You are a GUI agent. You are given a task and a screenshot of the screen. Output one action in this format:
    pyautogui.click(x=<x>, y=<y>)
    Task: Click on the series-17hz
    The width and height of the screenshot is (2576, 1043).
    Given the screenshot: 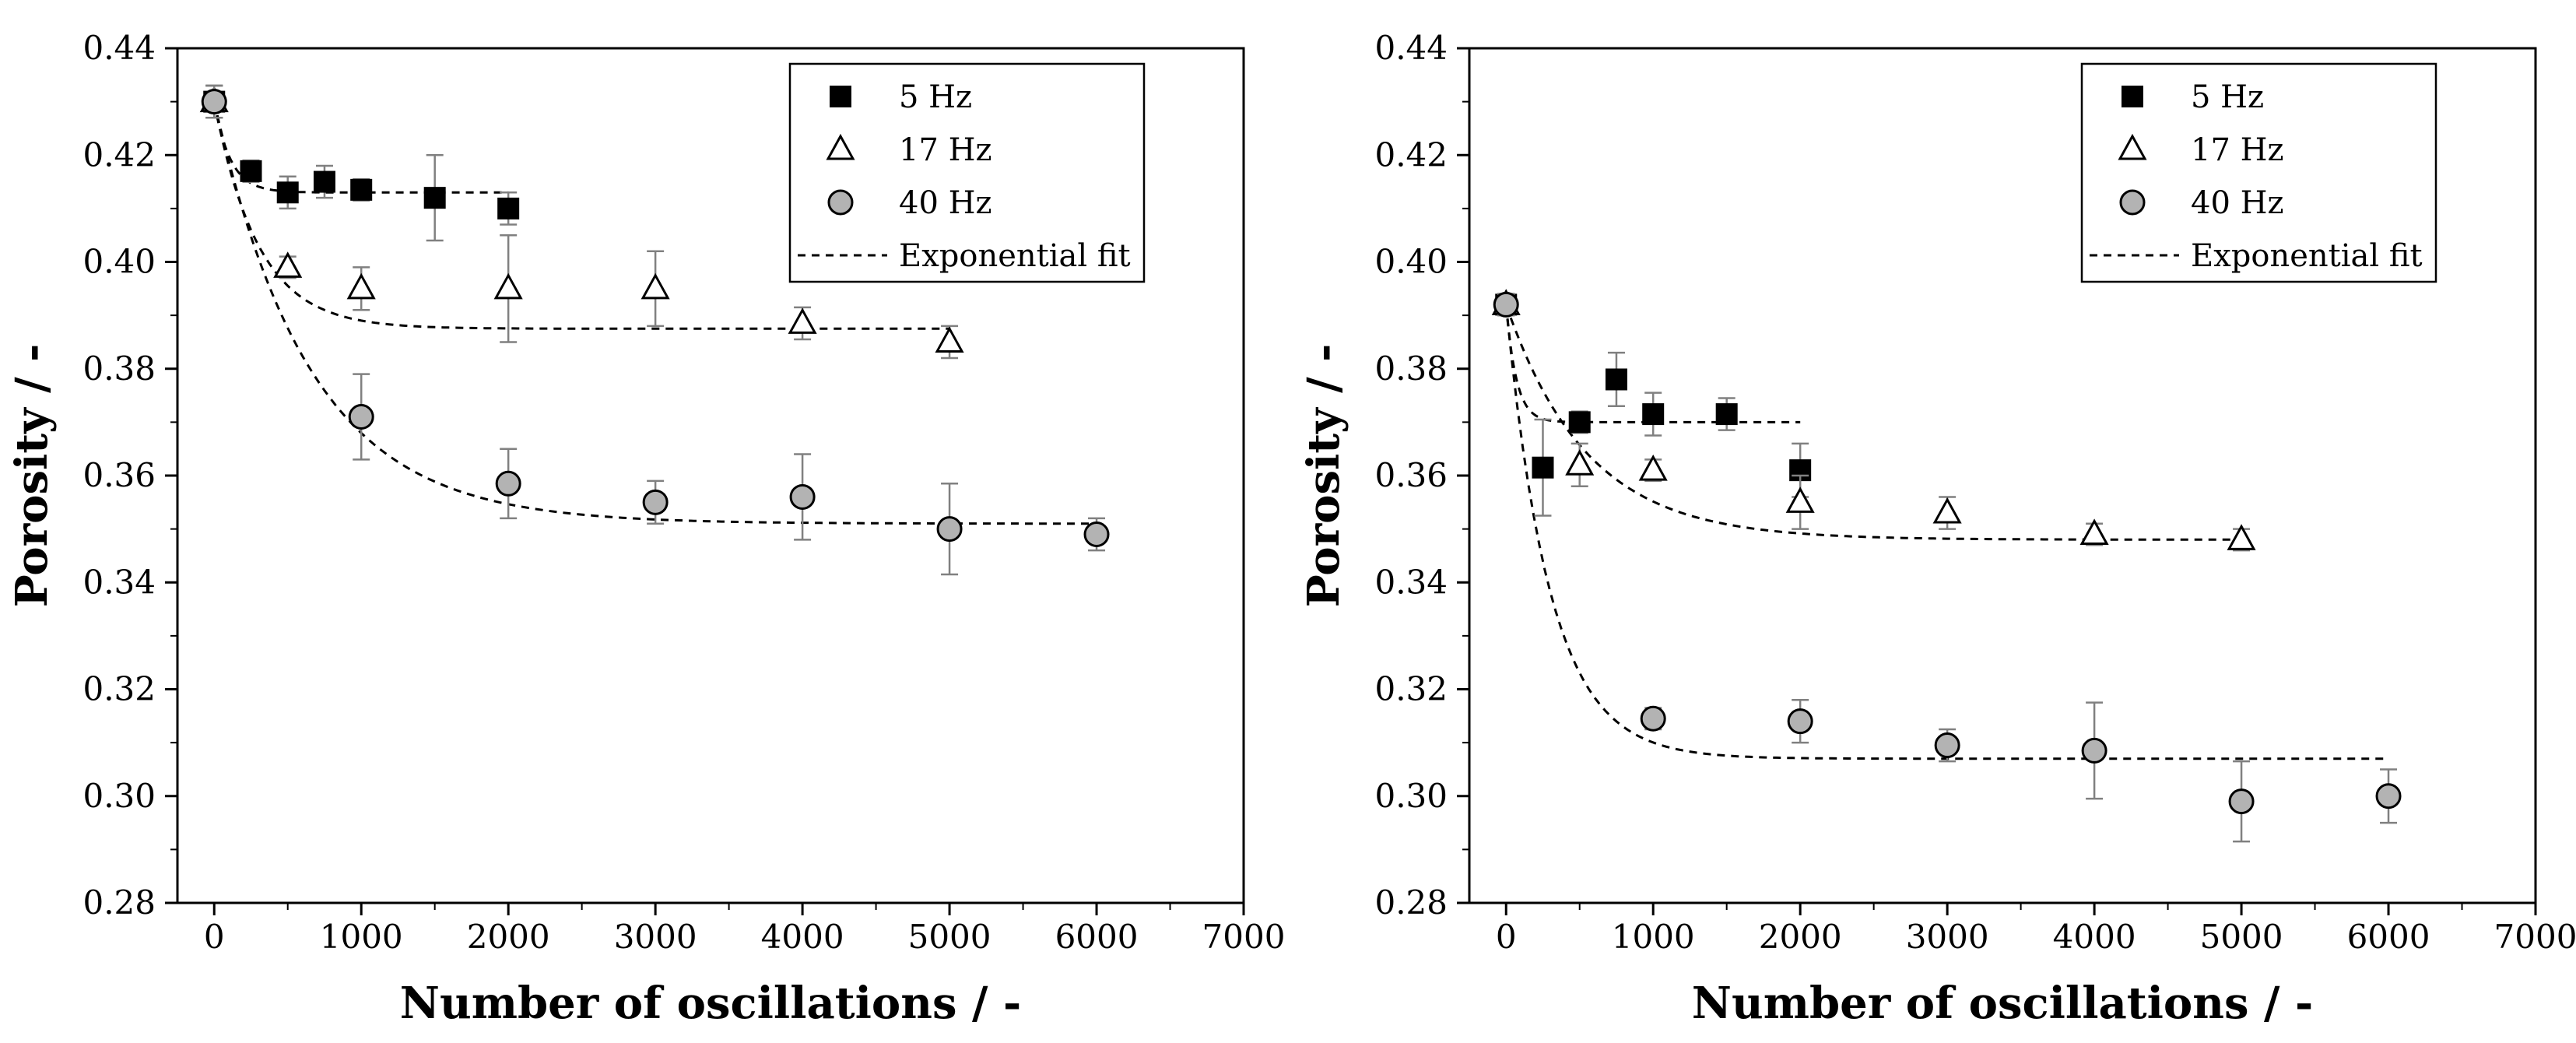 What is the action you would take?
    pyautogui.click(x=1874, y=421)
    